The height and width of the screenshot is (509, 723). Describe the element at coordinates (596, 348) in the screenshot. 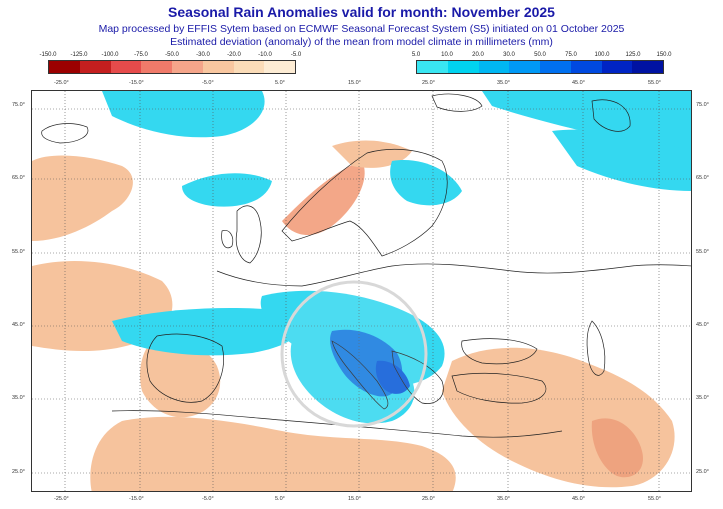

I see `coast-caspian` at that location.